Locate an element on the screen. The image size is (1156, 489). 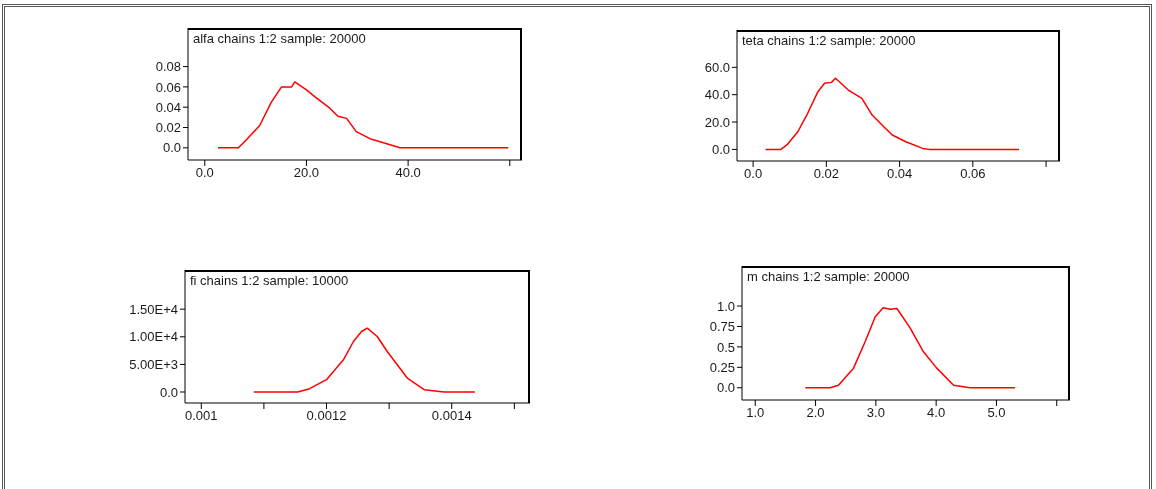
y-tick-label: 0.06 is located at coordinates (168, 87).